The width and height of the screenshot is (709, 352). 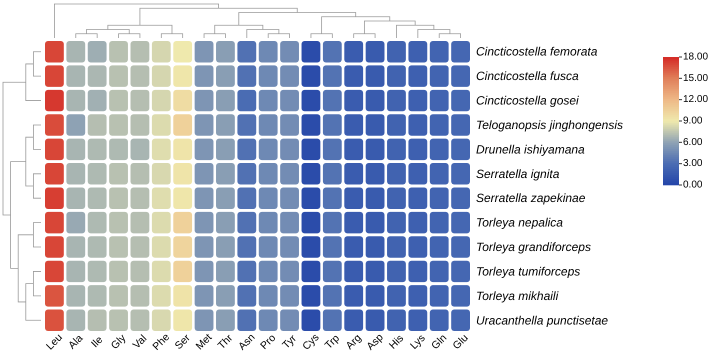 What do you see at coordinates (533, 247) in the screenshot?
I see `y-tick-label: Torleya grandiforceps` at bounding box center [533, 247].